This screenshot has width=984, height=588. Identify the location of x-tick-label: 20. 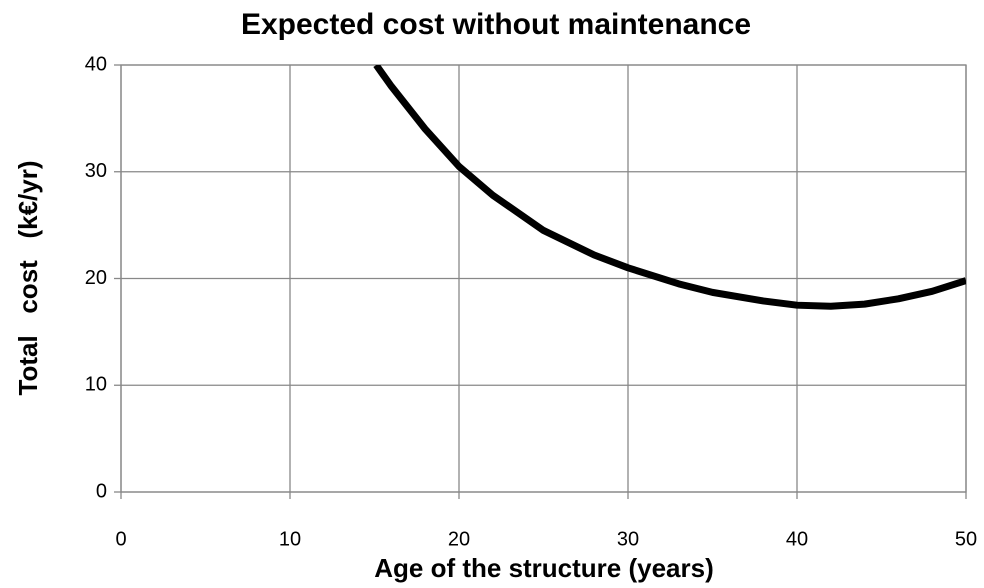
(459, 539).